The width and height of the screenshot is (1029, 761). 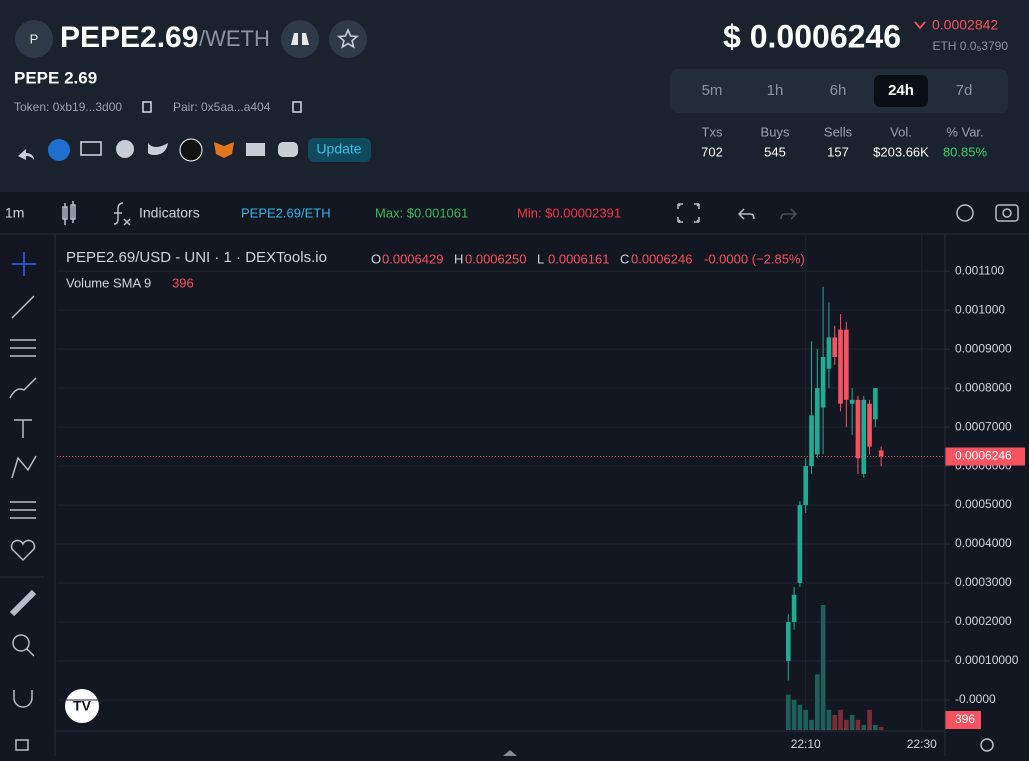 I want to click on zoom-tool, so click(x=21, y=643).